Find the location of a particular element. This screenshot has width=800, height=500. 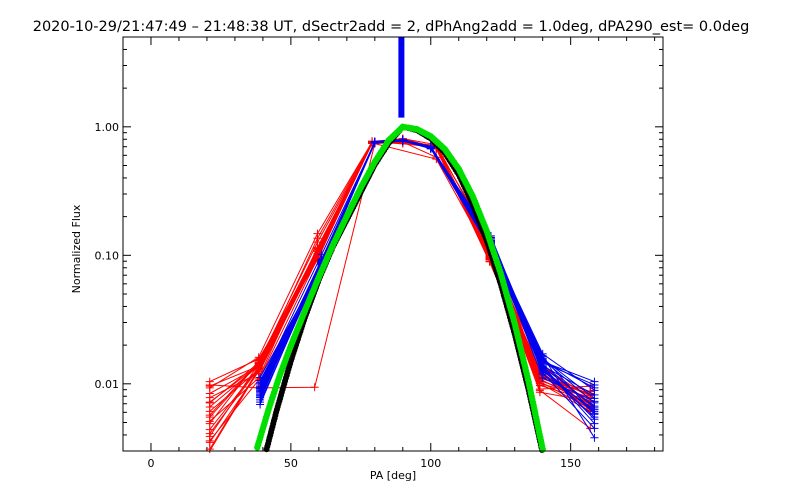

y-tick-label: 0.01 is located at coordinates (107, 384).